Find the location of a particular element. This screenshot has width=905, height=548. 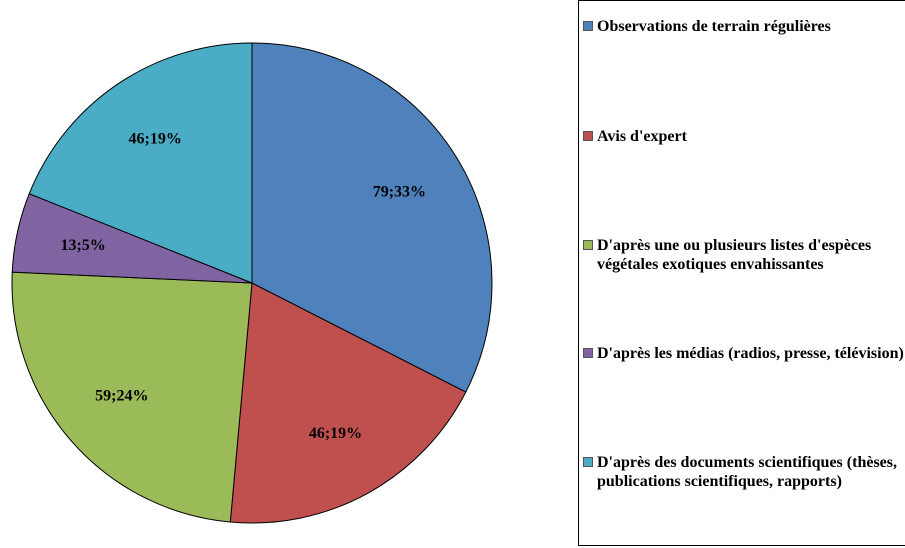

data-label: 13;5% is located at coordinates (82, 245).